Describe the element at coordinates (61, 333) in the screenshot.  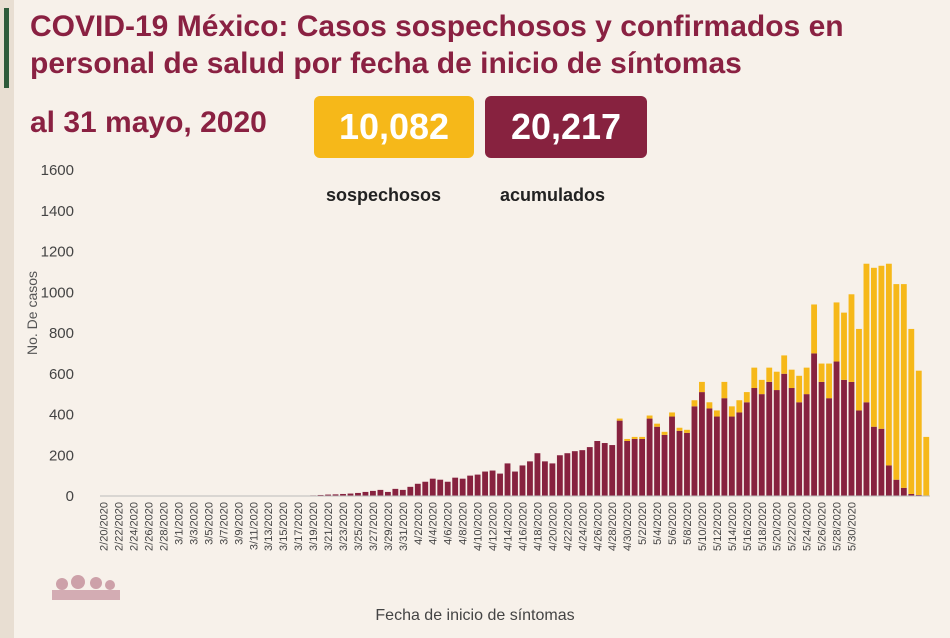
I see `y-tick-label: 800` at that location.